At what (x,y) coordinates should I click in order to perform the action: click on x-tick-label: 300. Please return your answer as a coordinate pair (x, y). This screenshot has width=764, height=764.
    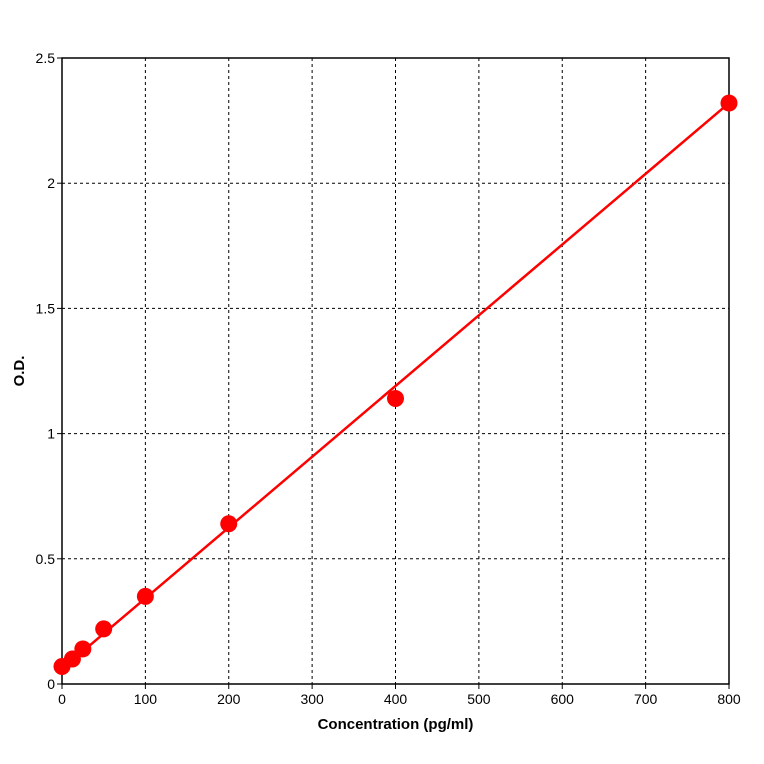
    Looking at the image, I should click on (312, 699).